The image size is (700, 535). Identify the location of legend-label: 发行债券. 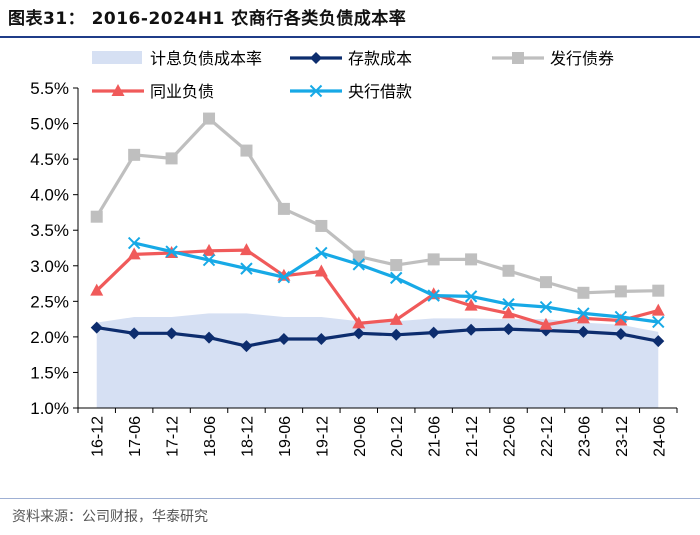
(582, 59).